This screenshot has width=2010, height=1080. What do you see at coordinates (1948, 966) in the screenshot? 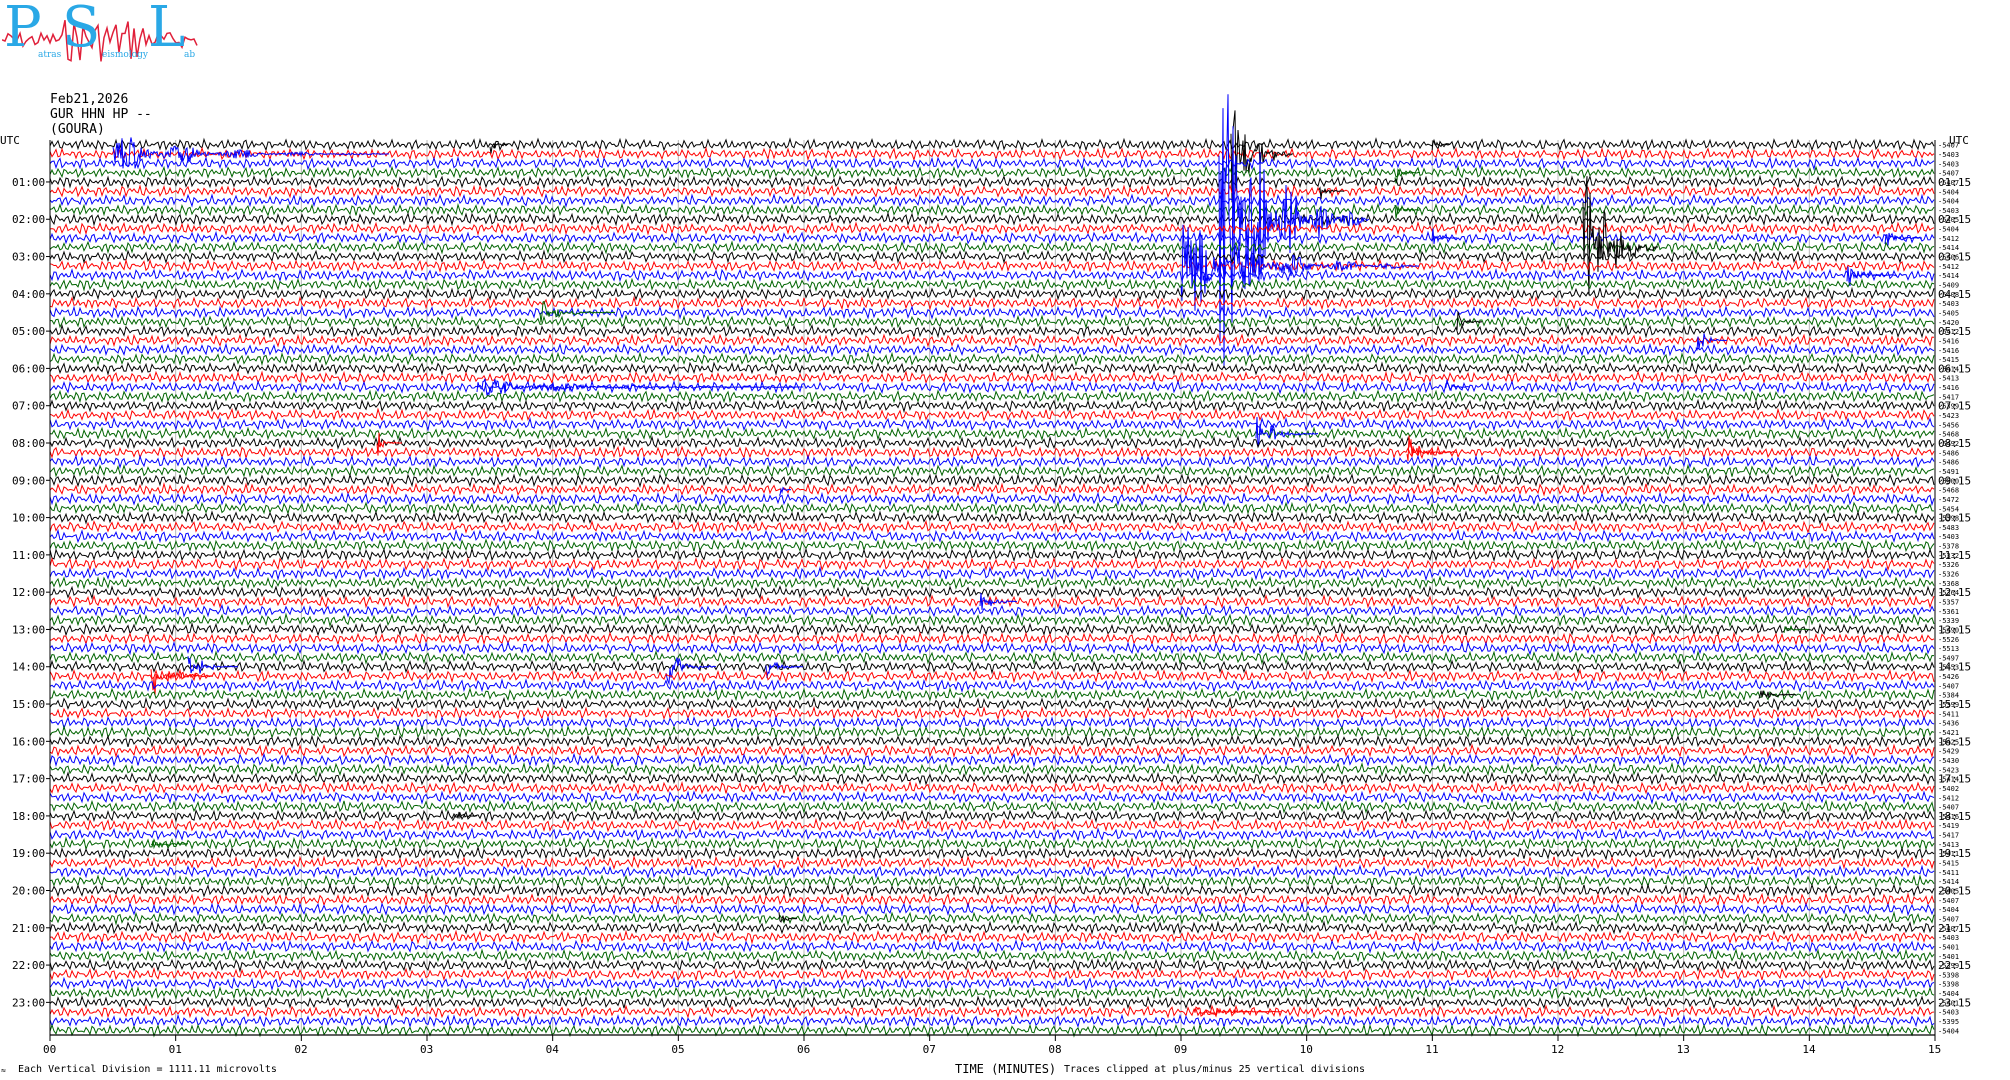
I see `trace-offset-88: -5399` at bounding box center [1948, 966].